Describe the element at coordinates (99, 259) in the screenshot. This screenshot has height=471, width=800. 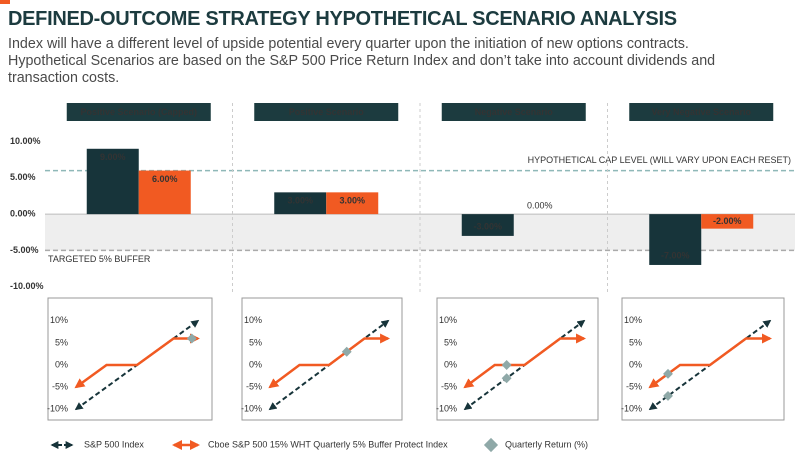
I see `buffer-label: TARGETED 5% BUFFER` at that location.